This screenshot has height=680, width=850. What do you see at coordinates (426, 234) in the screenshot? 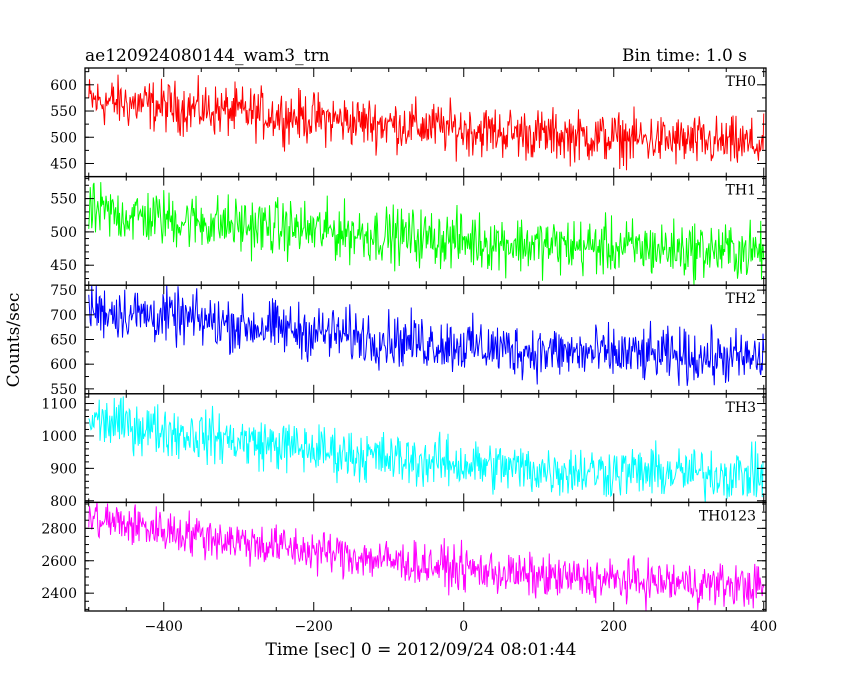
I see `series-th1` at bounding box center [426, 234].